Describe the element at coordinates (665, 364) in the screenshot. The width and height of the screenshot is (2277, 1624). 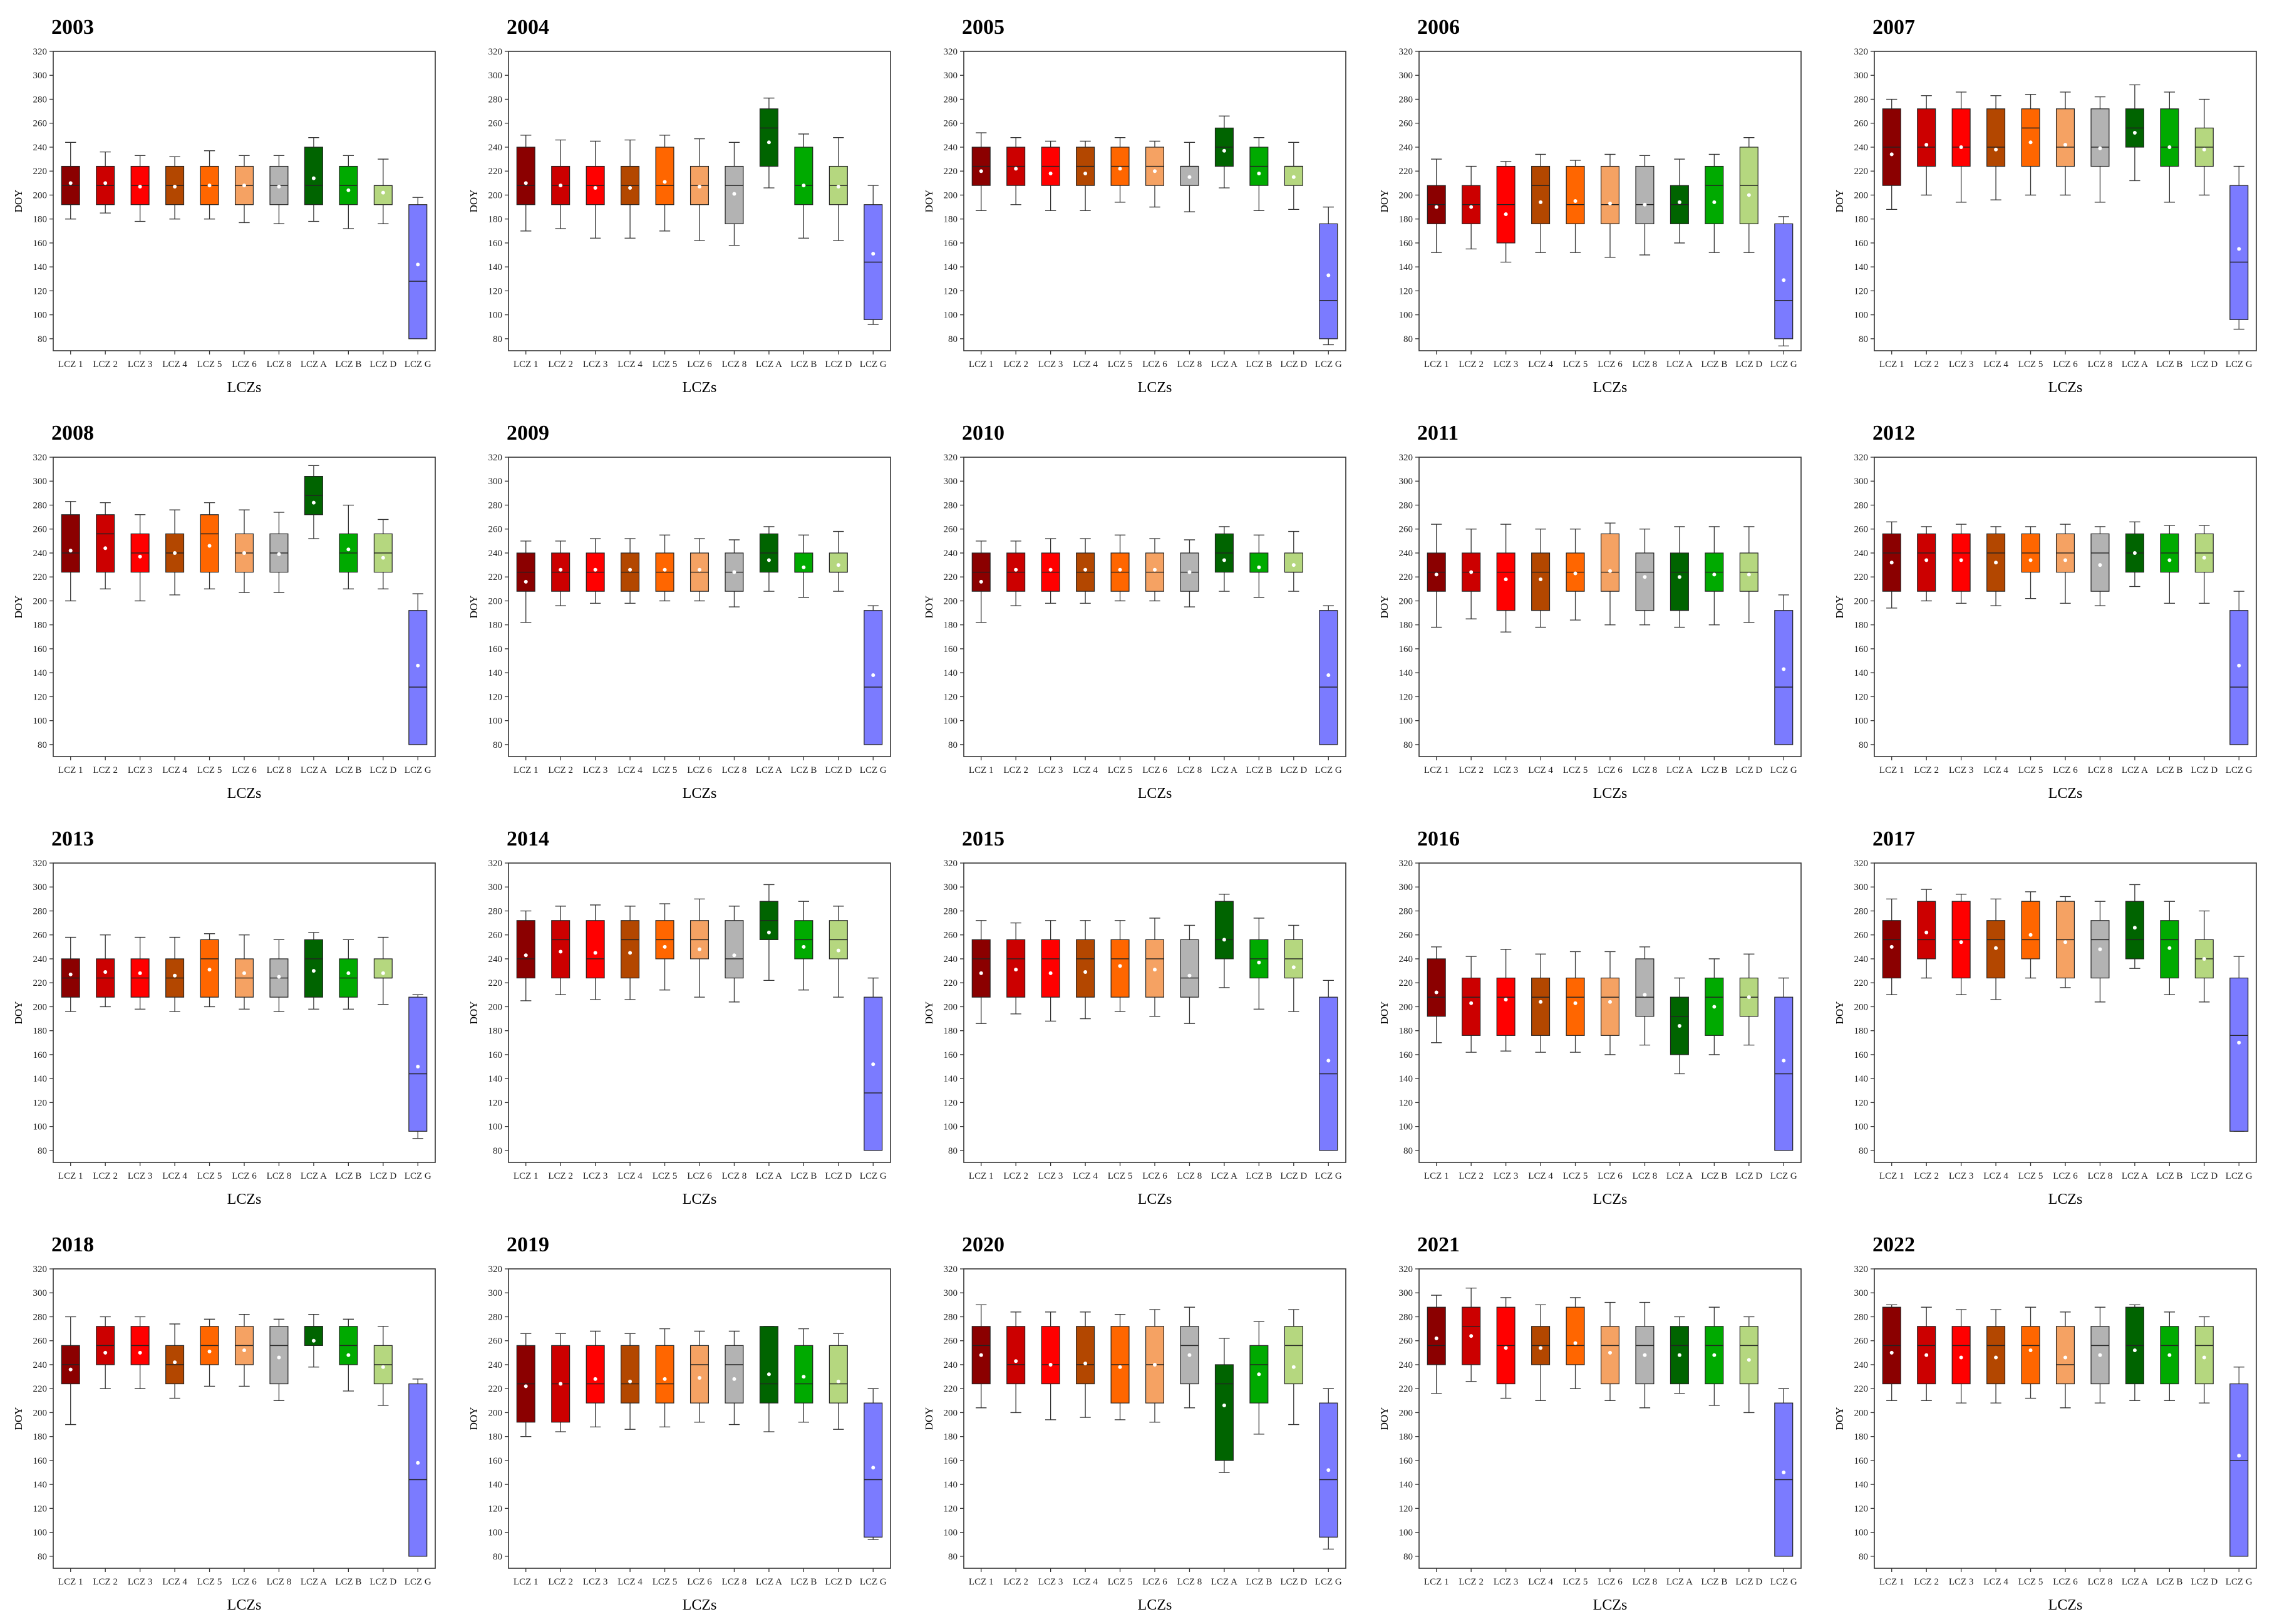
I see `x-tick-label: LCZ 5` at that location.